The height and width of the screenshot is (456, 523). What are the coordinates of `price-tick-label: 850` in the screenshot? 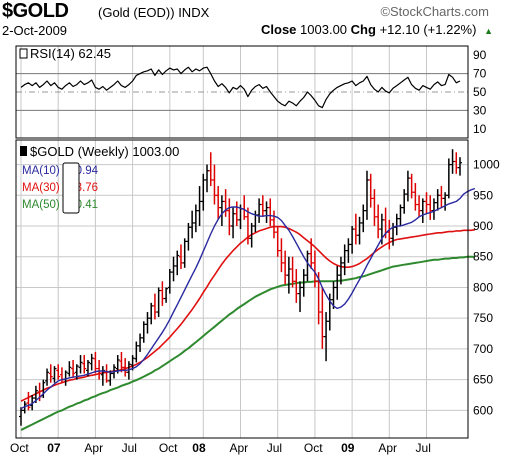 It's located at (483, 257).